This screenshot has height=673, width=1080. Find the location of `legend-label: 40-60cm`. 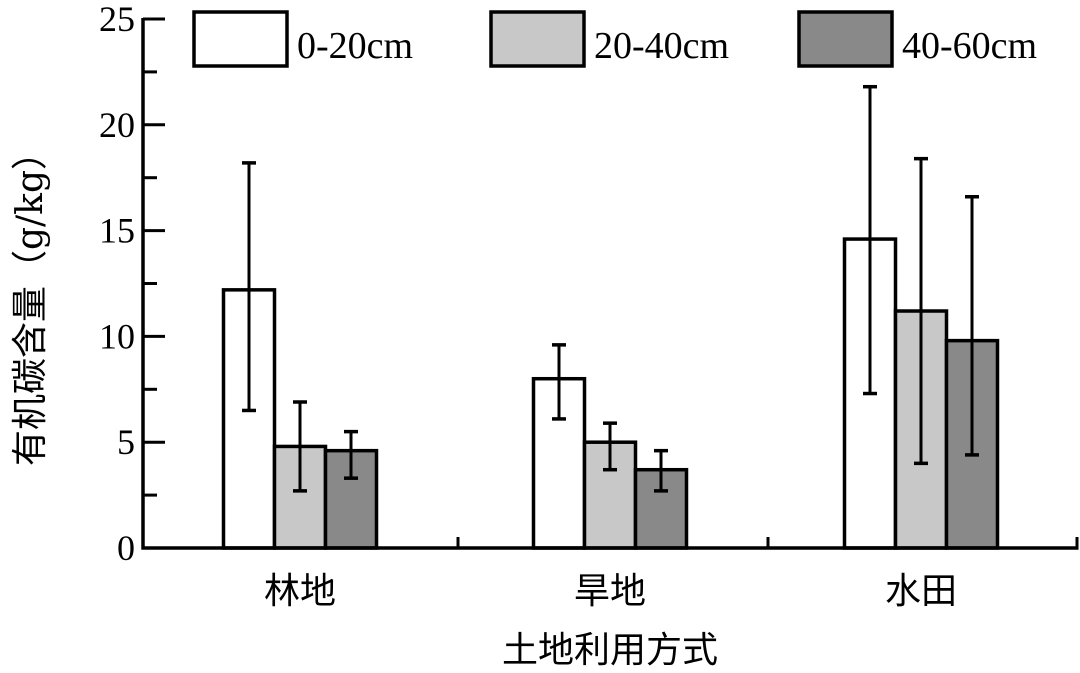

legend-label: 40-60cm is located at coordinates (969, 46).